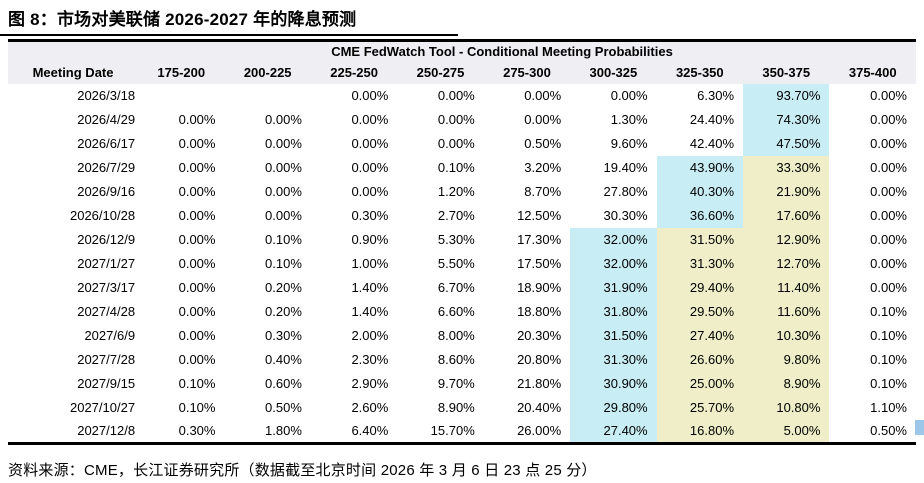 The height and width of the screenshot is (483, 924). What do you see at coordinates (181, 72) in the screenshot?
I see `column-header-175-200: 175-200` at bounding box center [181, 72].